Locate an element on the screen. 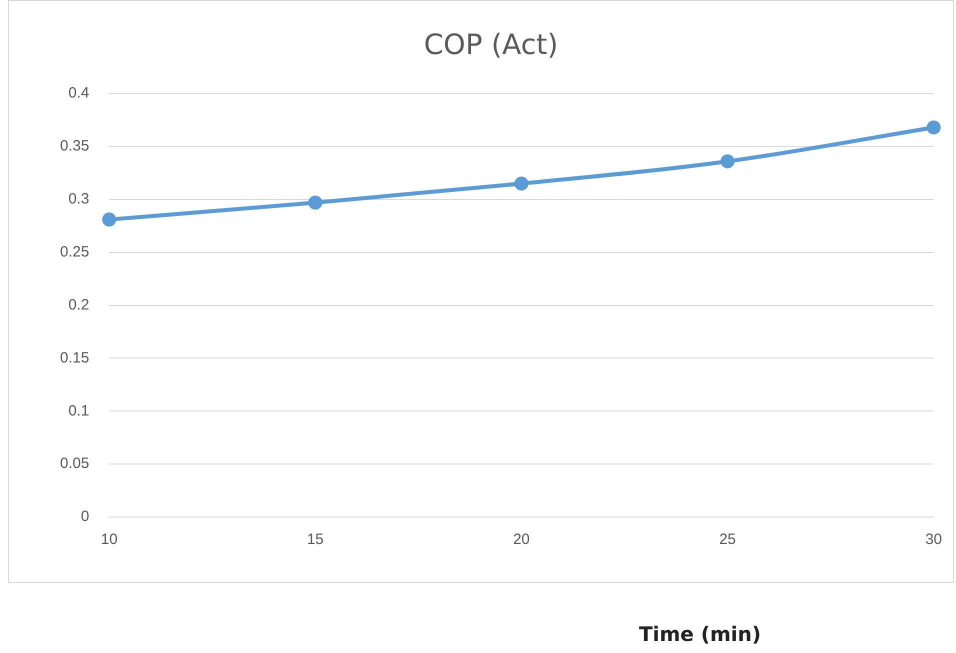 The image size is (956, 653). y-tick-label: 0.4 is located at coordinates (79, 93).